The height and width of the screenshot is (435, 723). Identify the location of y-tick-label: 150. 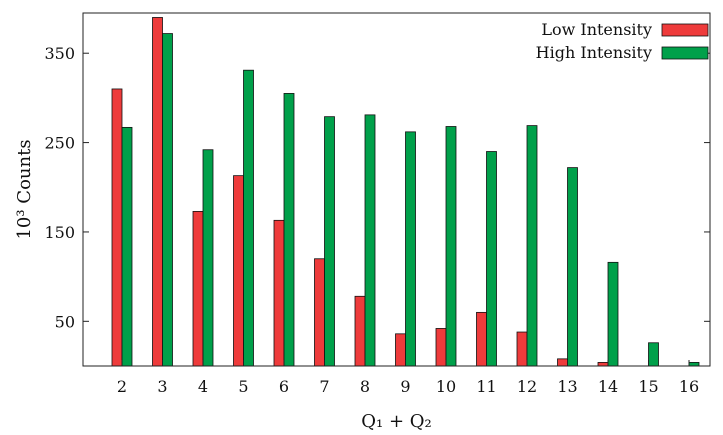
(59, 232).